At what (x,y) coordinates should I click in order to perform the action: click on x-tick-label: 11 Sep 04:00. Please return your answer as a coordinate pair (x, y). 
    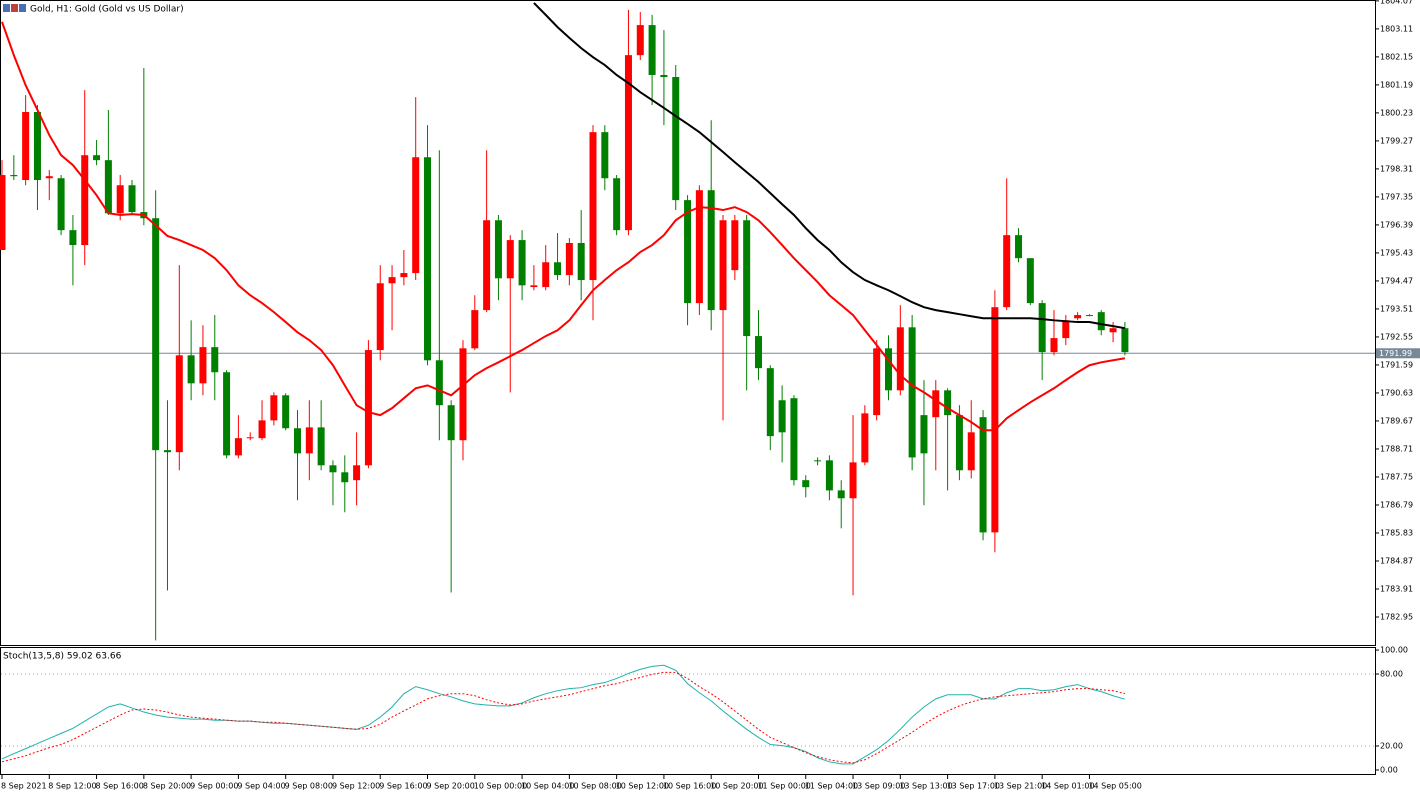
    Looking at the image, I should click on (831, 786).